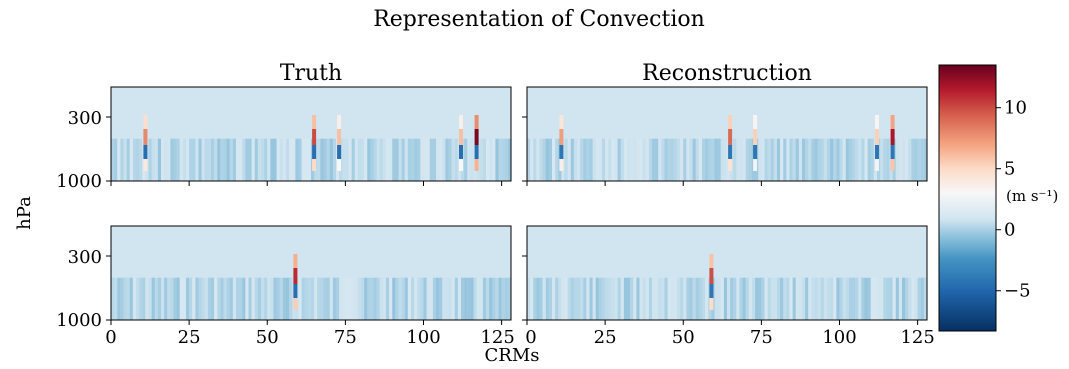 The height and width of the screenshot is (369, 1069). What do you see at coordinates (1009, 230) in the screenshot?
I see `colorbar-tick-label: 0` at bounding box center [1009, 230].